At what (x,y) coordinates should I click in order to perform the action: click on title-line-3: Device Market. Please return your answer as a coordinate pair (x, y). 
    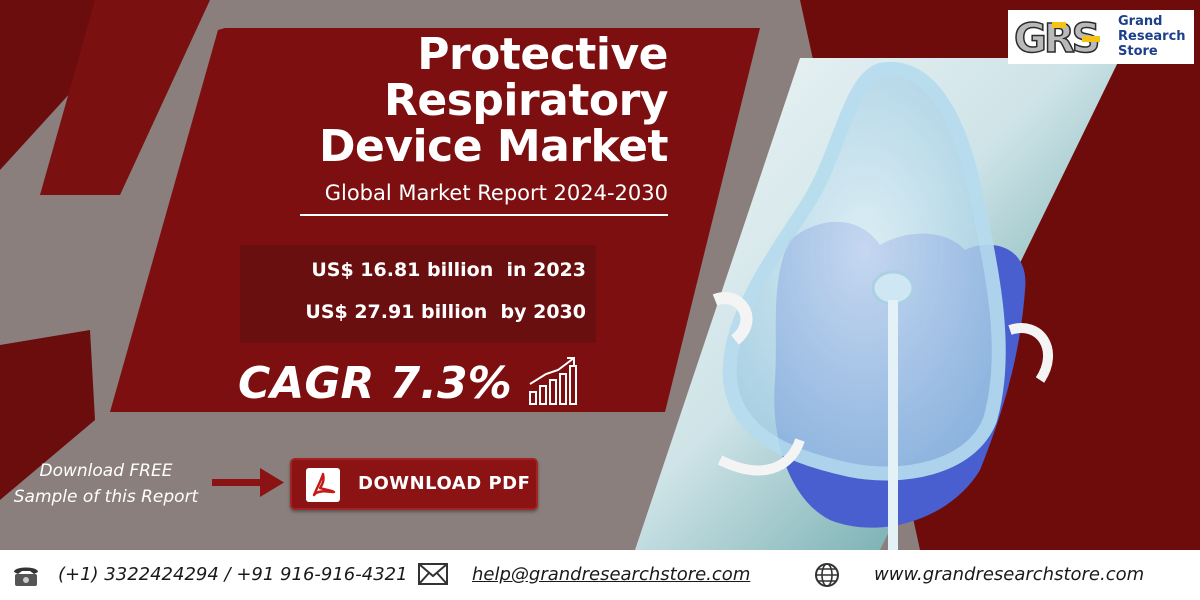
    Looking at the image, I should click on (493, 146).